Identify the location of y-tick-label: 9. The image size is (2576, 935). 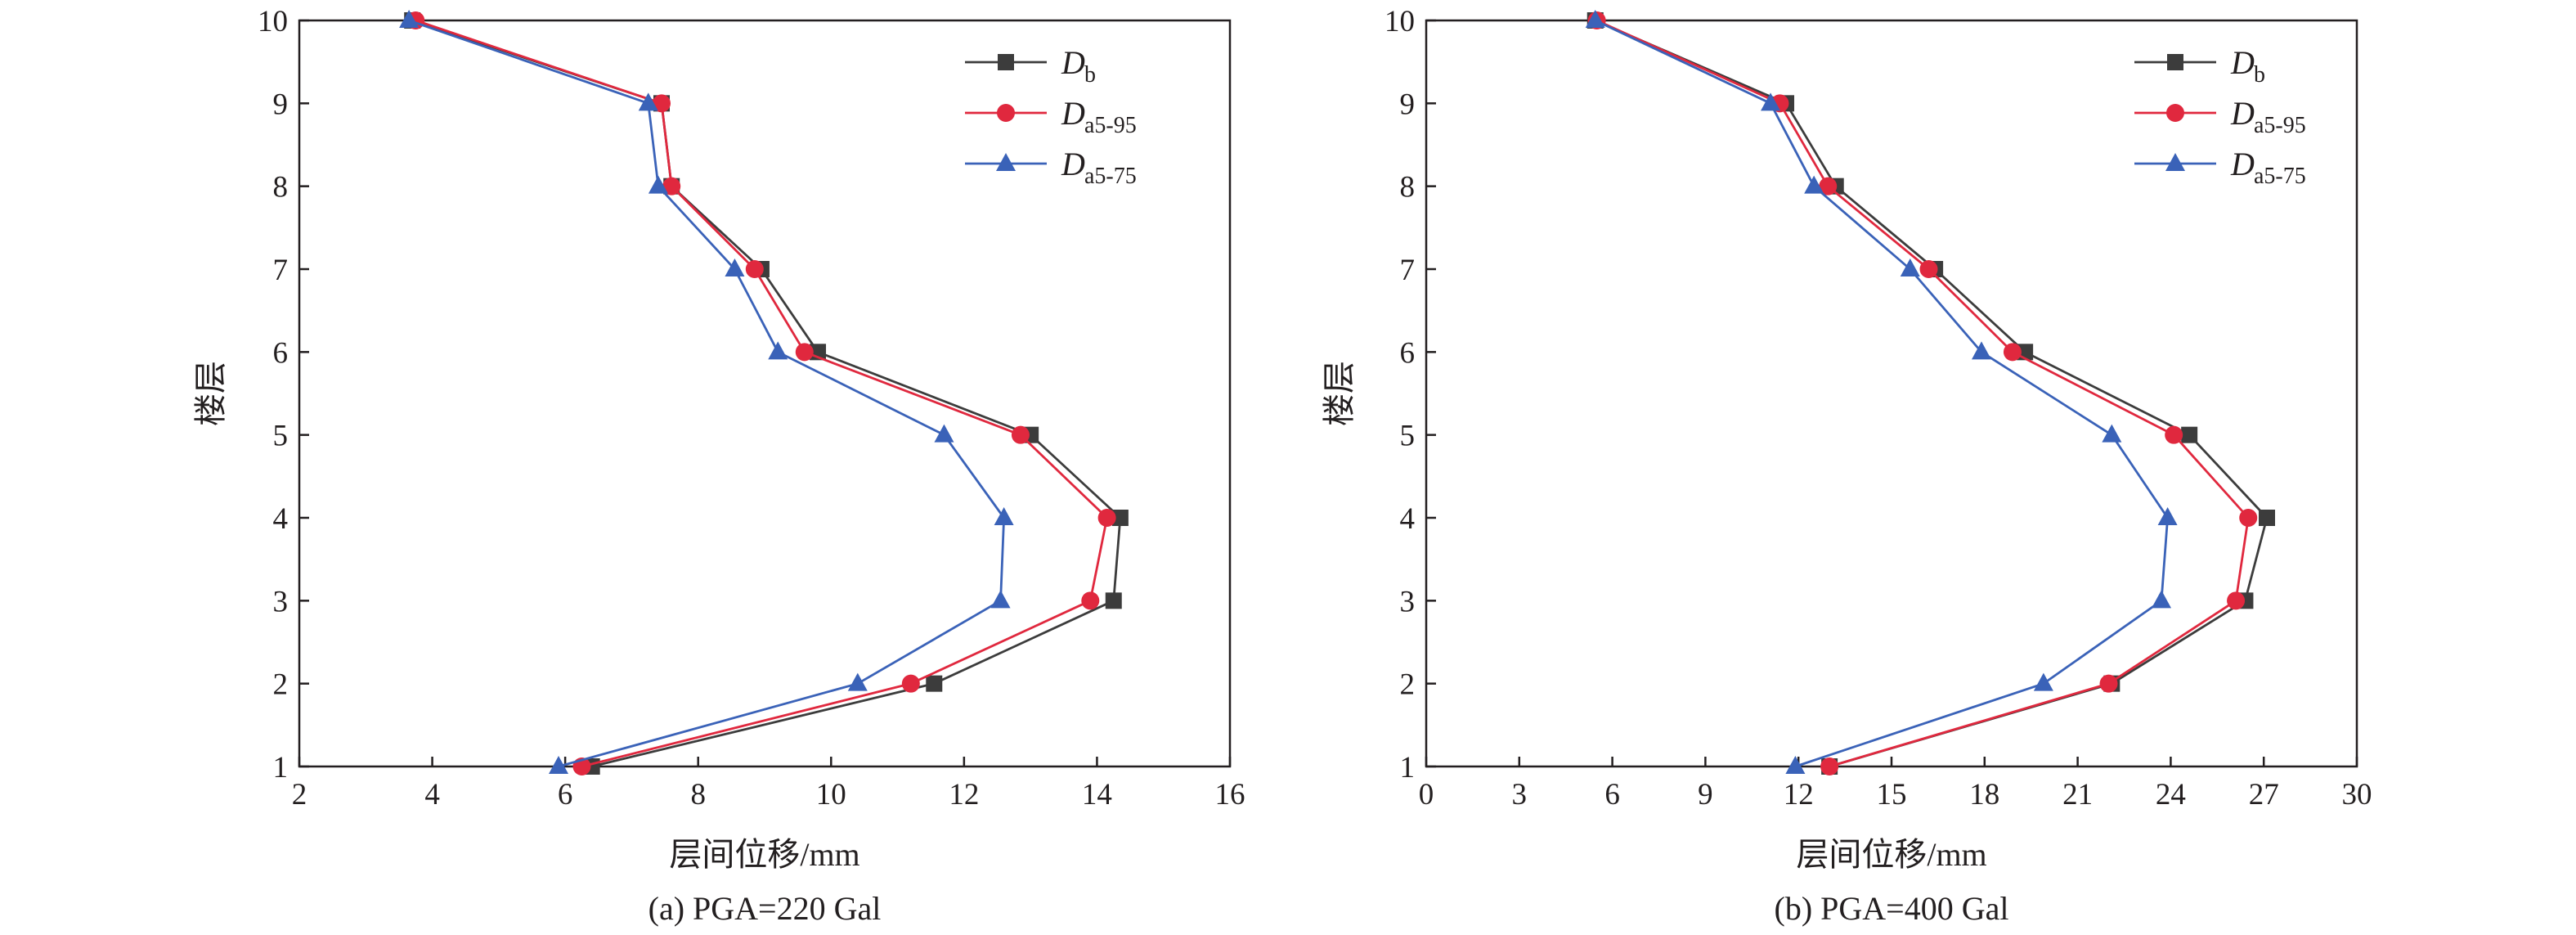
(281, 104).